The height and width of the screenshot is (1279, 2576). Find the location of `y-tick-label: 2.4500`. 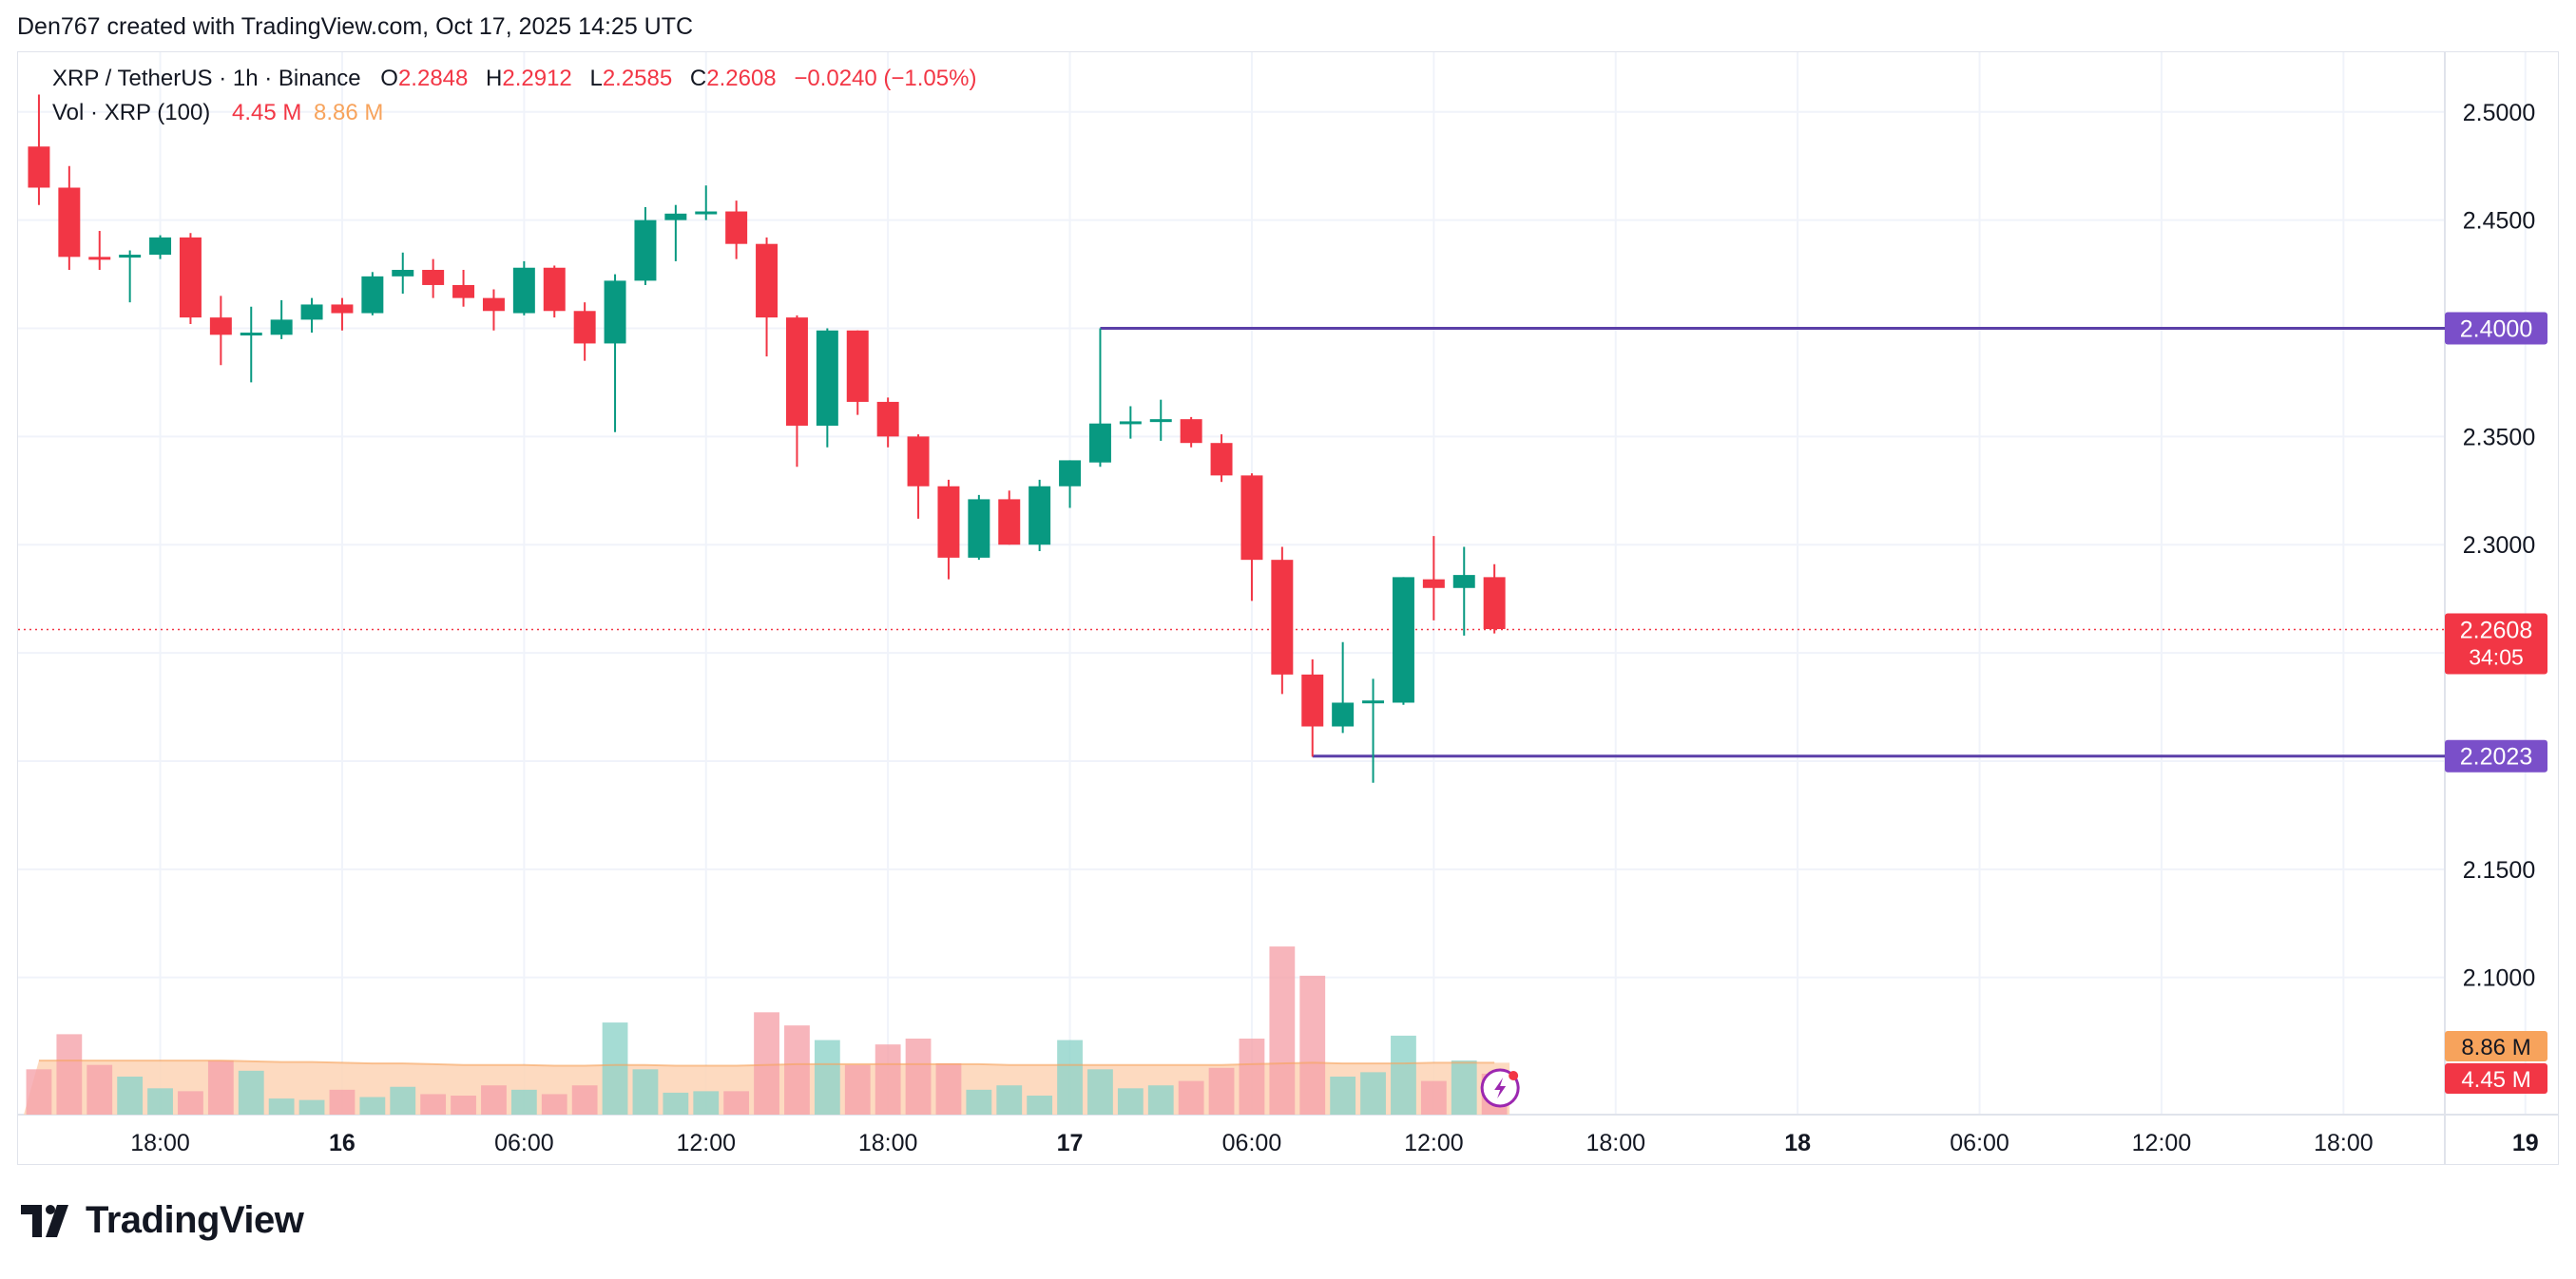

y-tick-label: 2.4500 is located at coordinates (2499, 221).